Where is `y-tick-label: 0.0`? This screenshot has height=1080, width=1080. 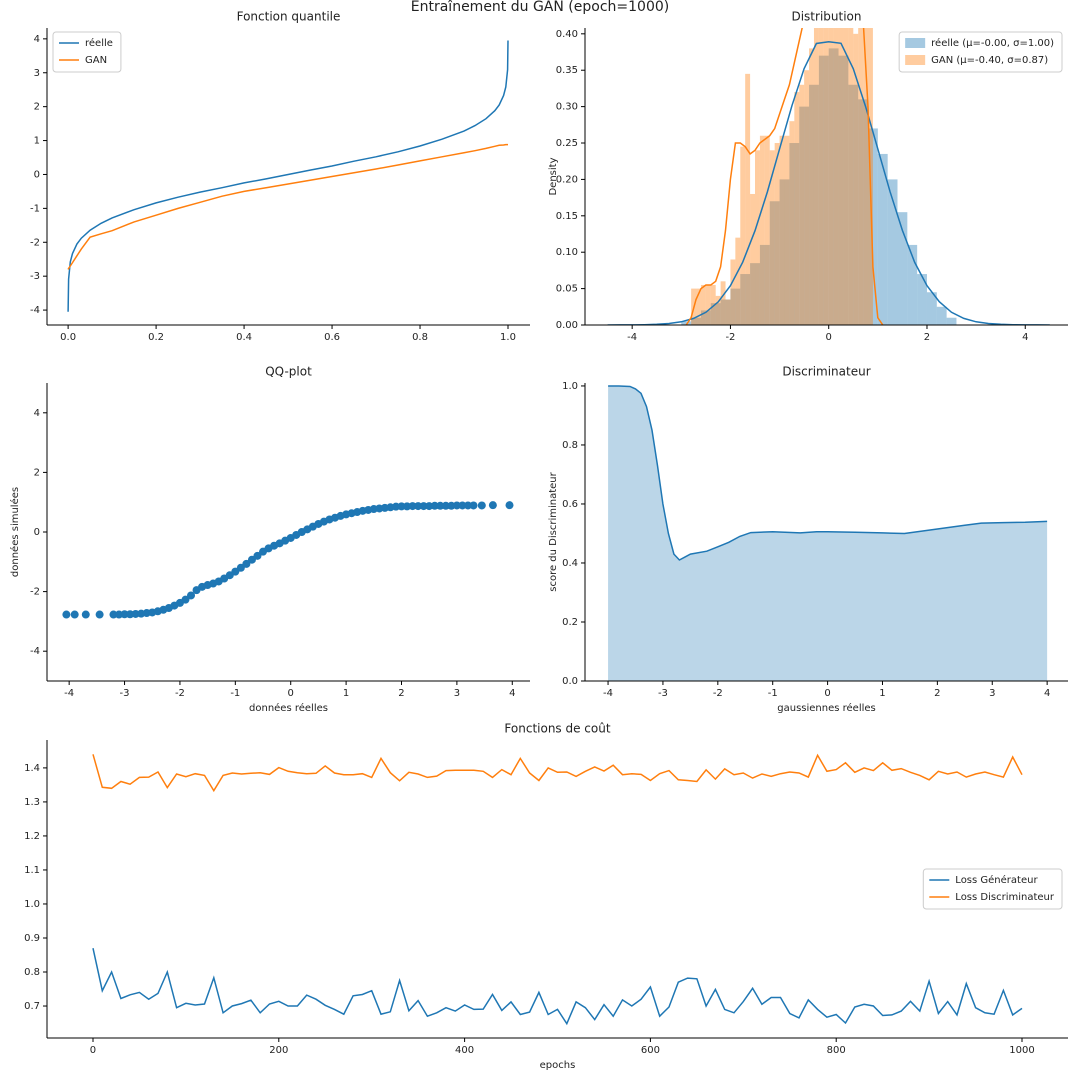
y-tick-label: 0.0 is located at coordinates (570, 681).